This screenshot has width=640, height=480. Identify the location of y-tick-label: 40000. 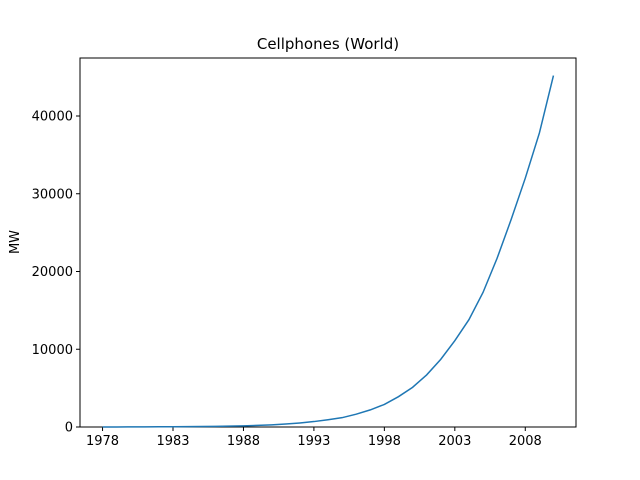
(52, 117).